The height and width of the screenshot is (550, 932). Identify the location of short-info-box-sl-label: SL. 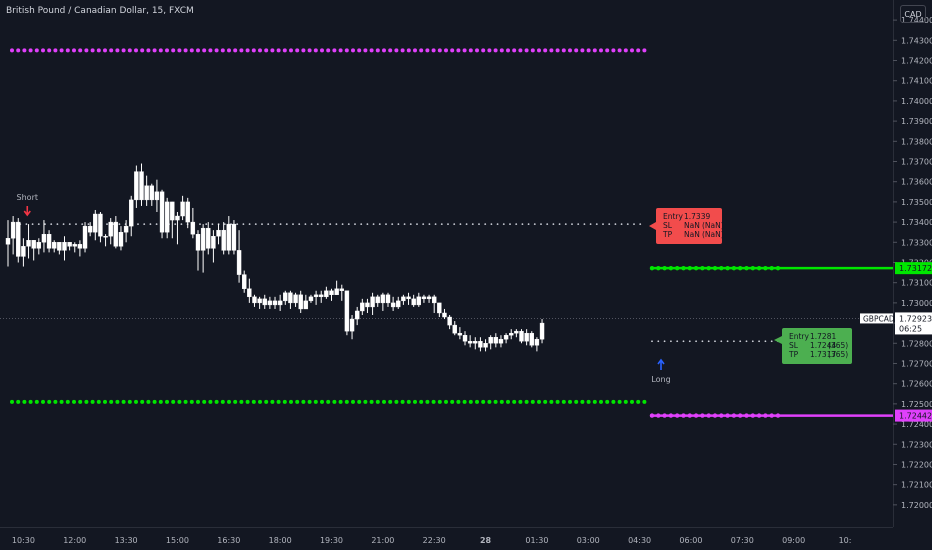
(668, 225).